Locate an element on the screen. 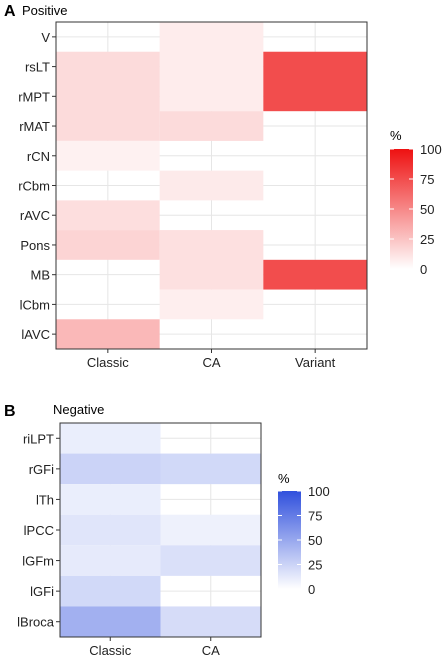  panel-a-ytick-ravc: rAVC is located at coordinates (35, 215).